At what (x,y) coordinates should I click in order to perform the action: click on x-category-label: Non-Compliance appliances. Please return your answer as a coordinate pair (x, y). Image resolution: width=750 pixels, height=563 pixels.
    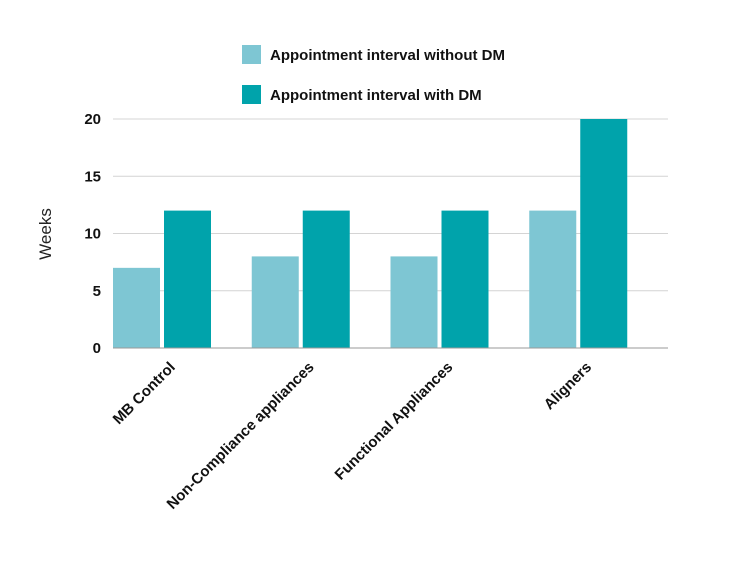
    Looking at the image, I should click on (241, 436).